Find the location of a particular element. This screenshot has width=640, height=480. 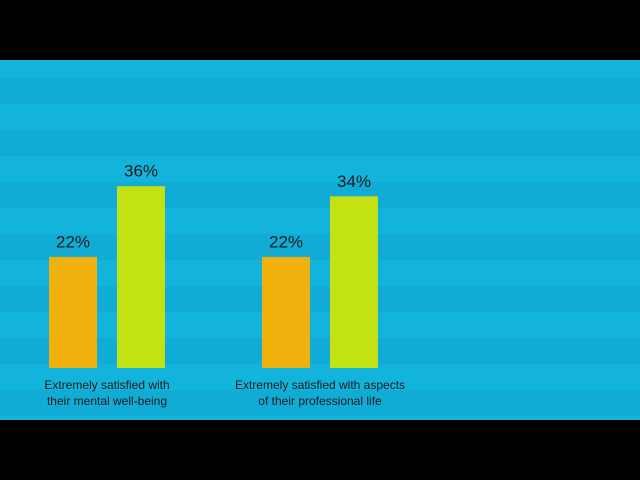

category-label: their mental well-being is located at coordinates (107, 401).